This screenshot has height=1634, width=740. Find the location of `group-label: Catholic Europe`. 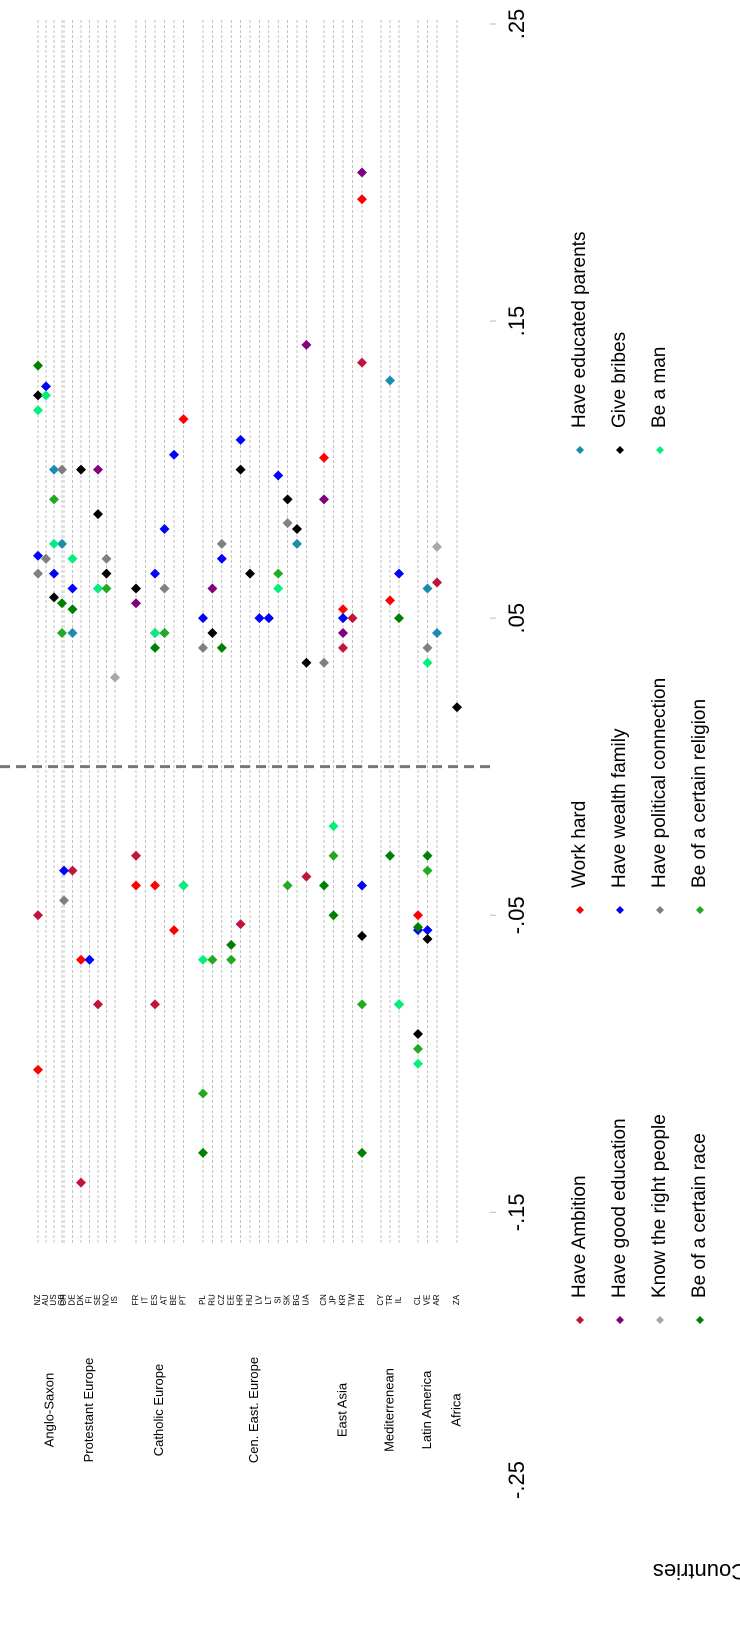

group-label: Catholic Europe is located at coordinates (158, 1410).